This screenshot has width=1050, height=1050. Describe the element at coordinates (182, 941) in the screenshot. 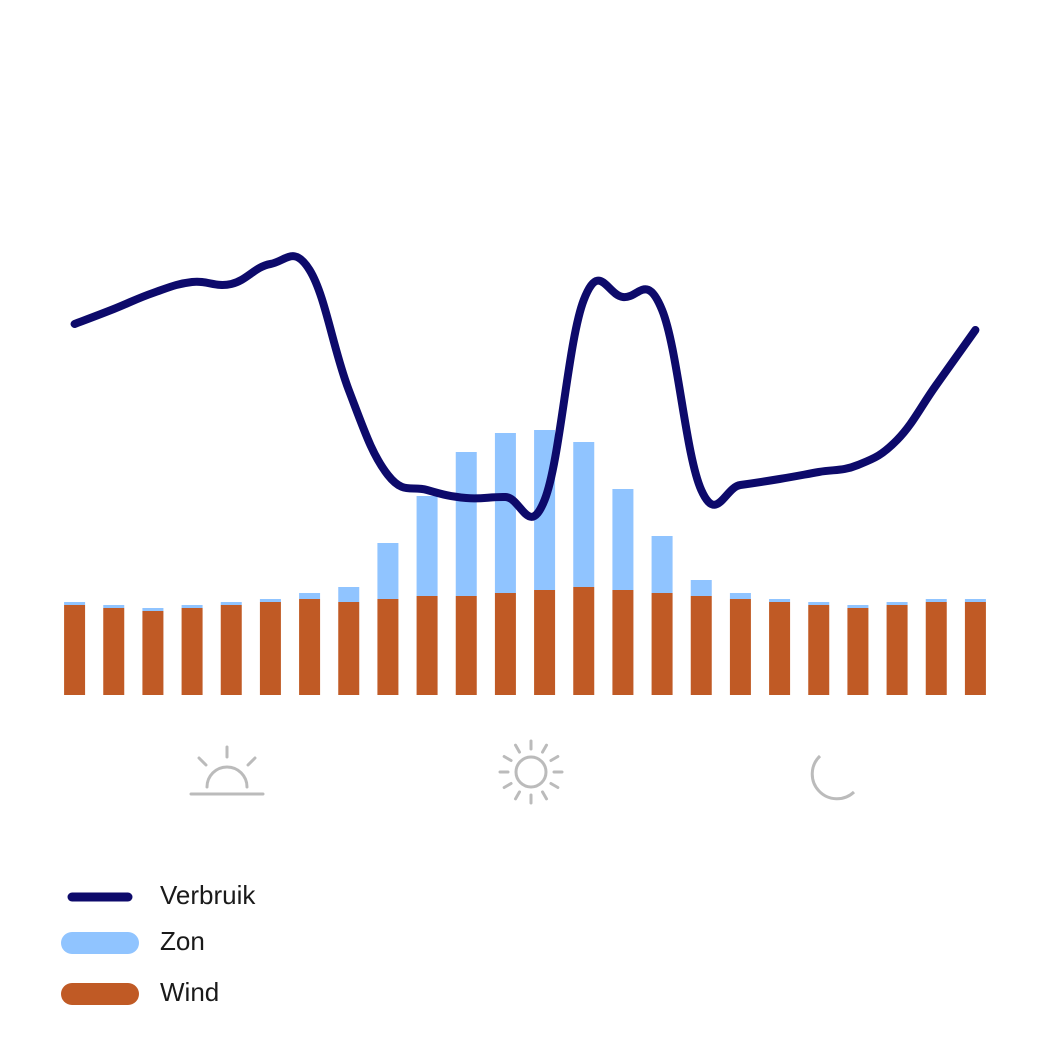

I see `legend-label: Zon` at that location.